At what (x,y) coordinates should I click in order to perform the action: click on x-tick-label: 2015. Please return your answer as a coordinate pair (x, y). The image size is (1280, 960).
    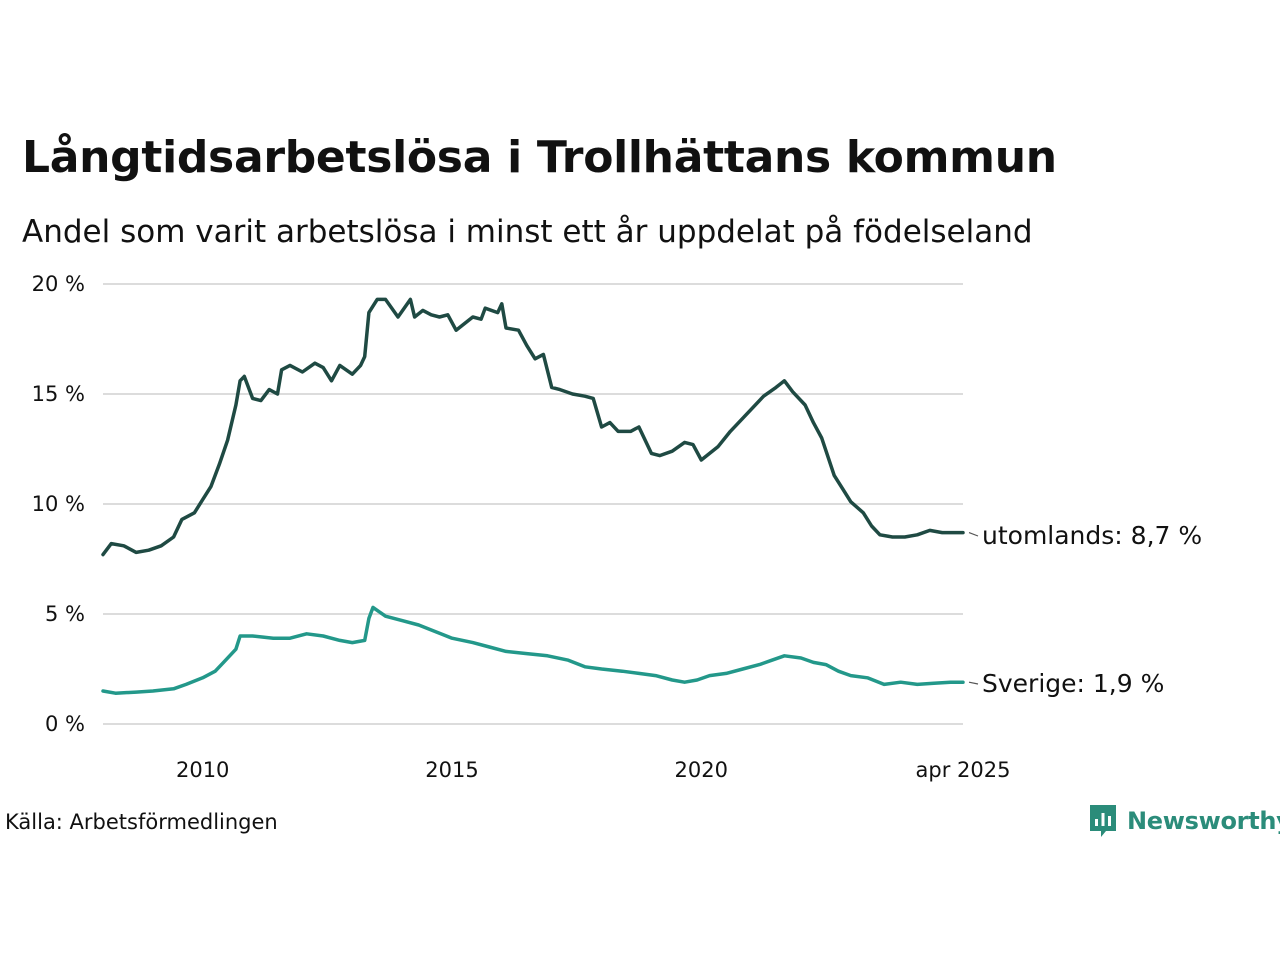
    Looking at the image, I should click on (451, 770).